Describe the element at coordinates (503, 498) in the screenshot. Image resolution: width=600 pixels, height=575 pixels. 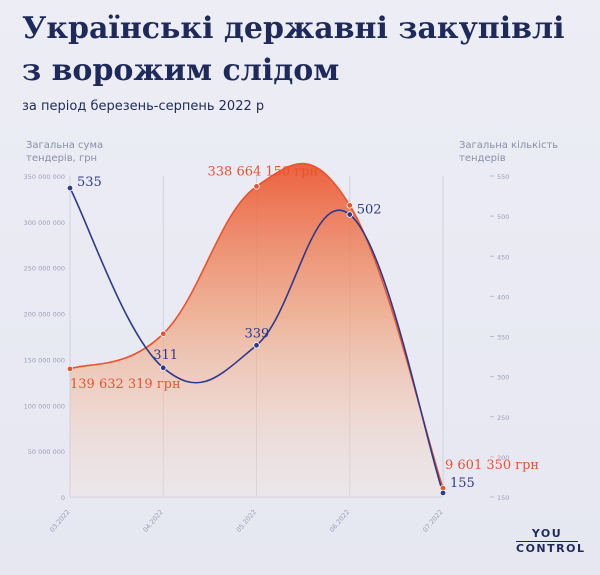
I see `right-tick-label: 150` at that location.